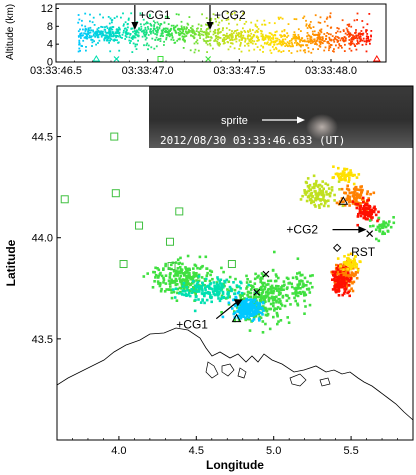 The image size is (416, 475). What do you see at coordinates (331, 71) in the screenshot?
I see `altitude-xtick-label: 03:33:48.0` at bounding box center [331, 71].